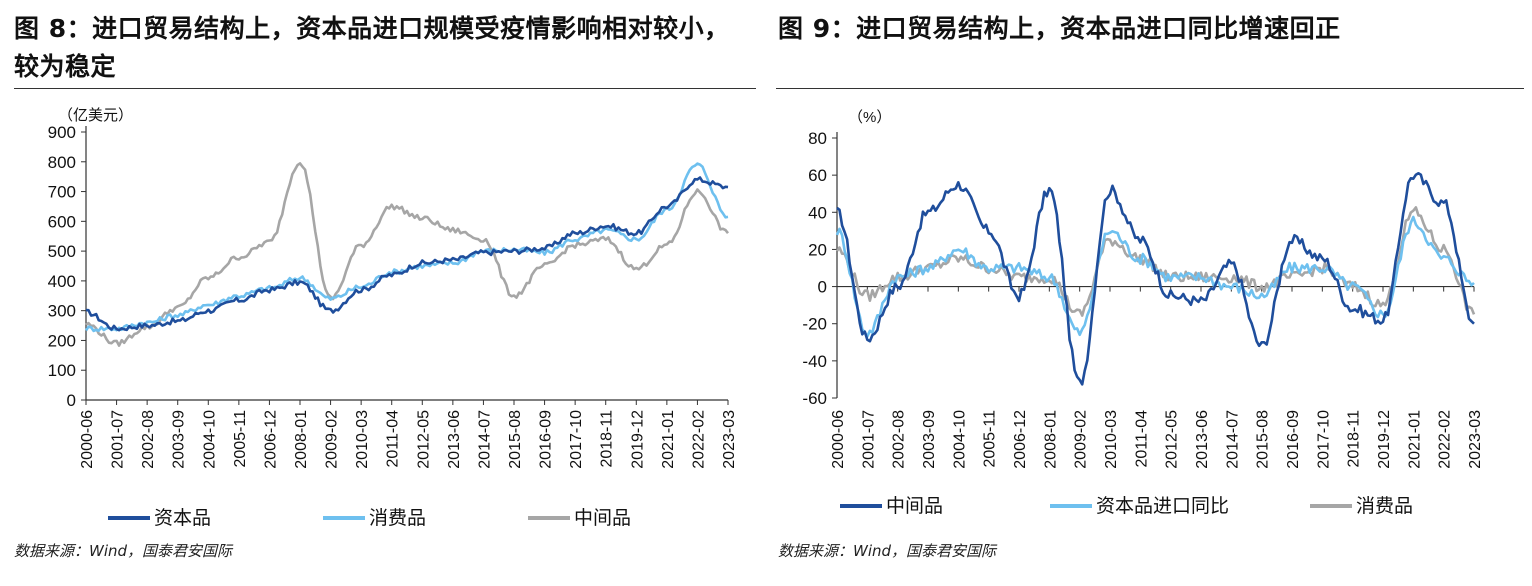 The width and height of the screenshot is (1532, 586). Describe the element at coordinates (62, 132) in the screenshot. I see `y-tick-label: 900` at that location.